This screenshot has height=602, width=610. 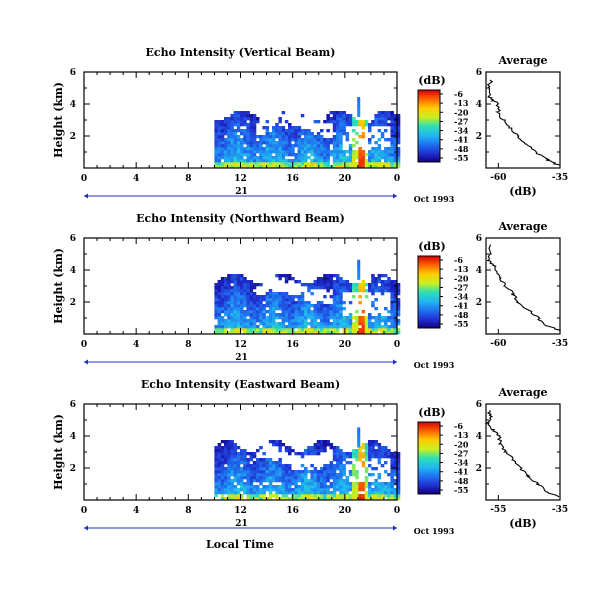 What do you see at coordinates (307, 464) in the screenshot?
I see `heatmap-cells` at bounding box center [307, 464].